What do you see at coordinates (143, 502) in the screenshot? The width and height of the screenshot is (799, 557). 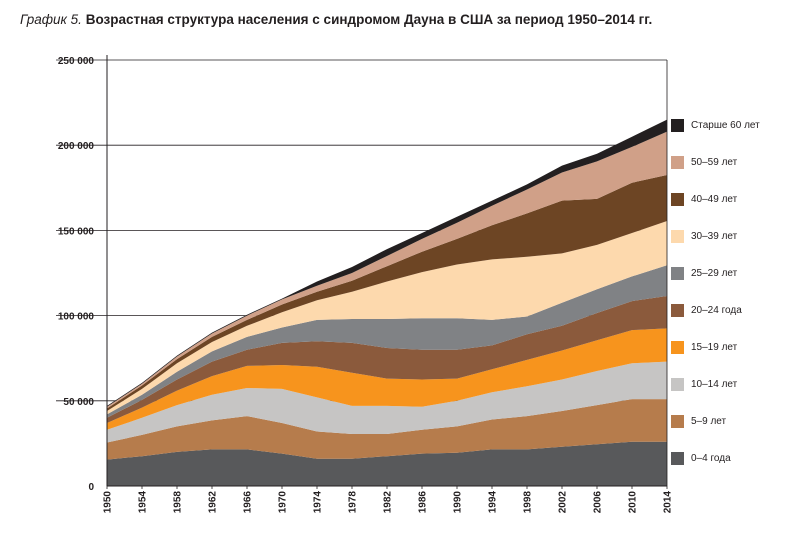 I see `x-tick-label-1: 1954` at bounding box center [143, 502].